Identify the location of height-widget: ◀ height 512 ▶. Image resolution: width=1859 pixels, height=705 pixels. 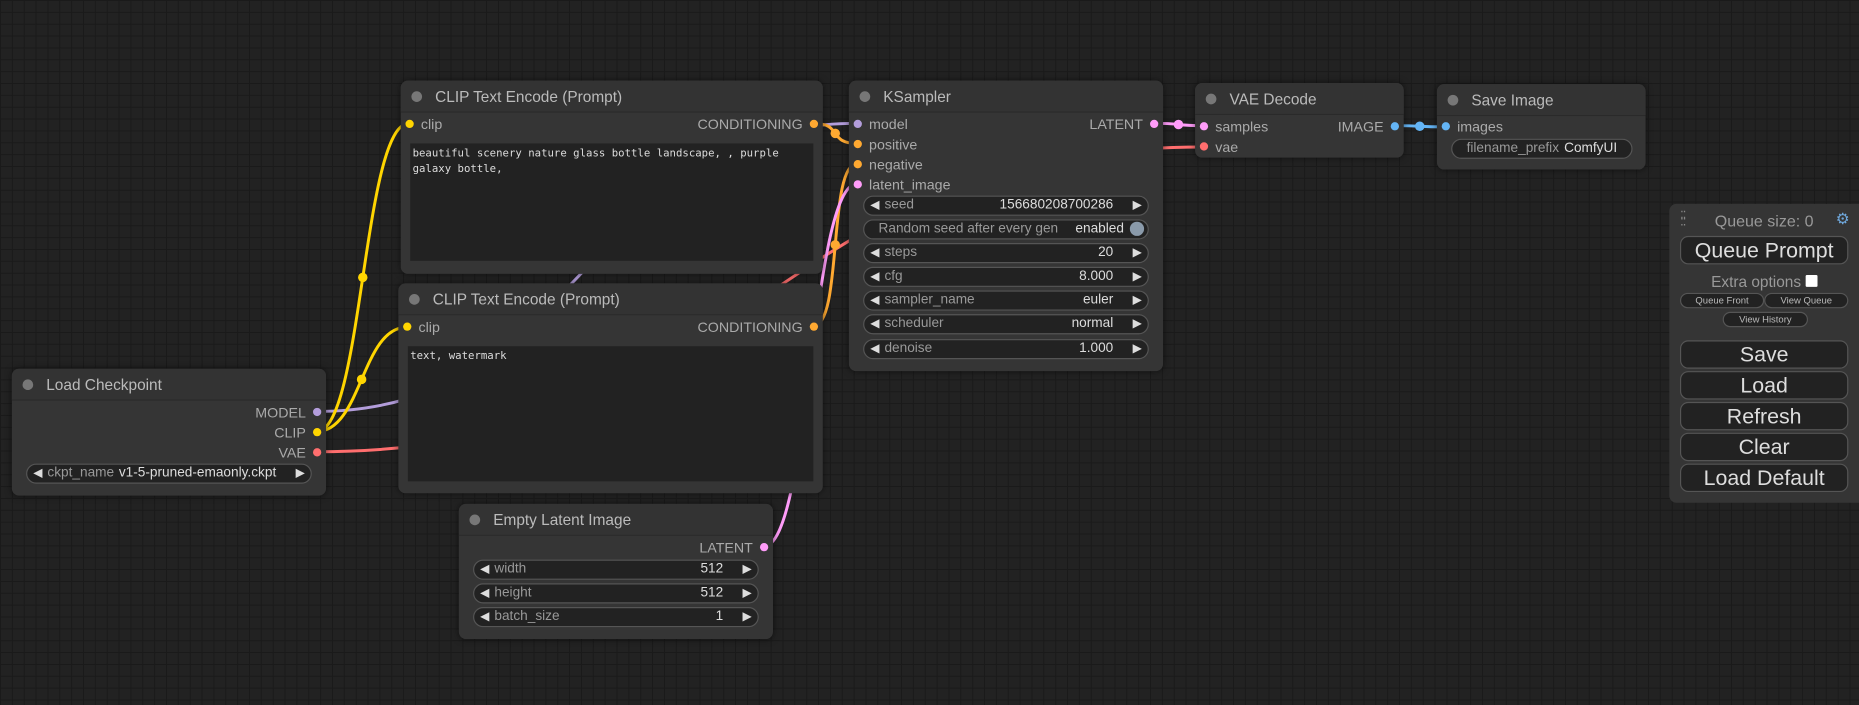
(616, 593).